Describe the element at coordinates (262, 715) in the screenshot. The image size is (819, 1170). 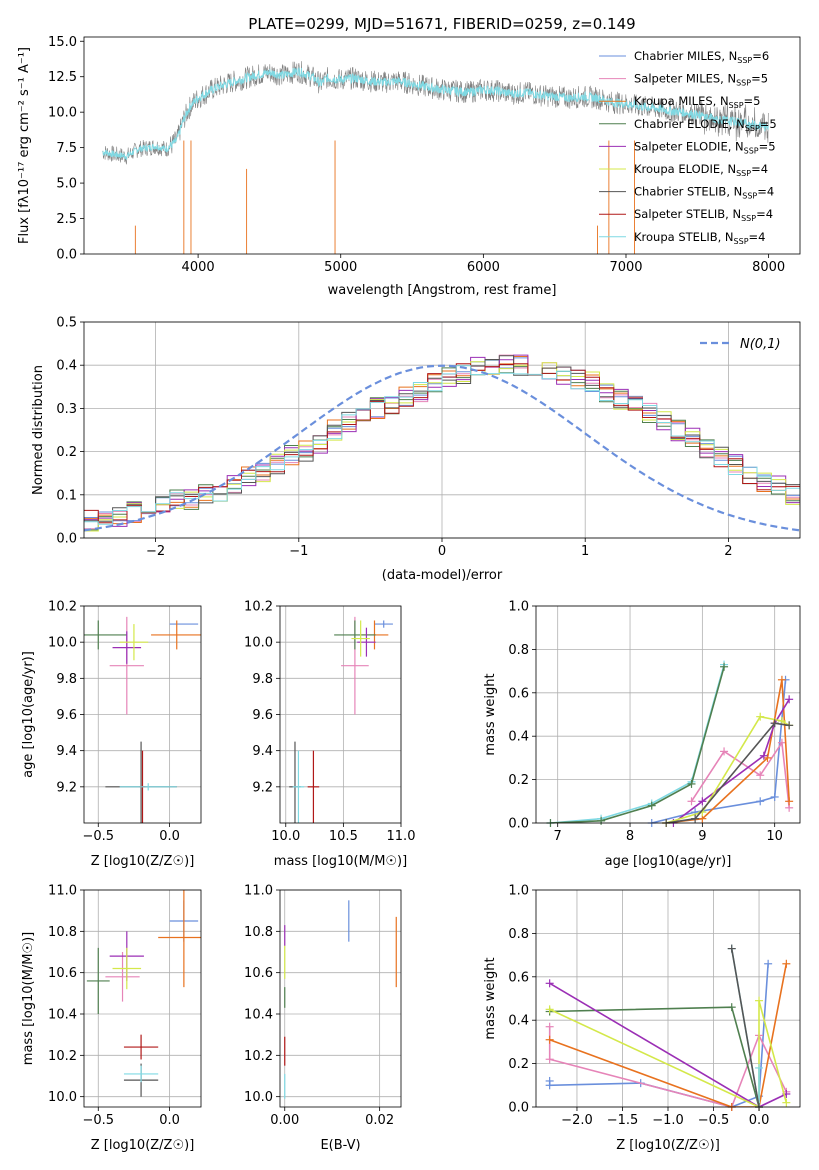
I see `y-tick-label: 9.6` at that location.